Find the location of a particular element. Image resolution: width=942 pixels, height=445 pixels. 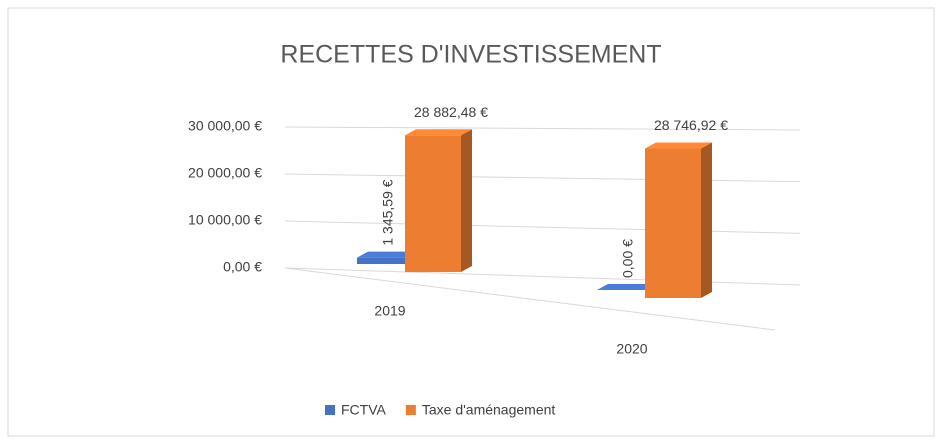

x-tick-label: 2019 is located at coordinates (389, 311).